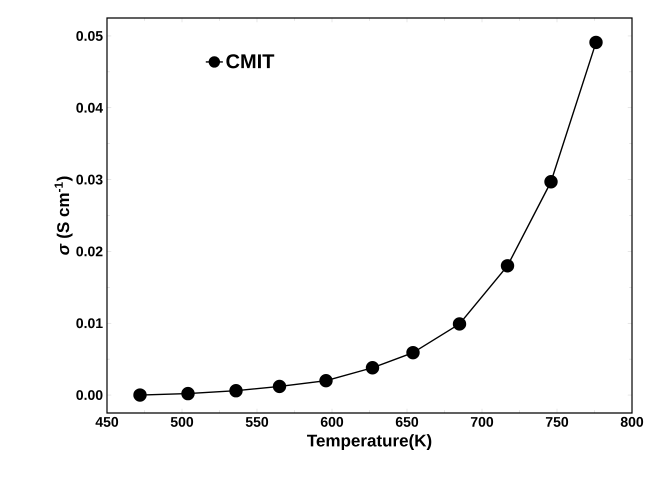 Image resolution: width=661 pixels, height=482 pixels. I want to click on x-tick-label: 600, so click(332, 421).